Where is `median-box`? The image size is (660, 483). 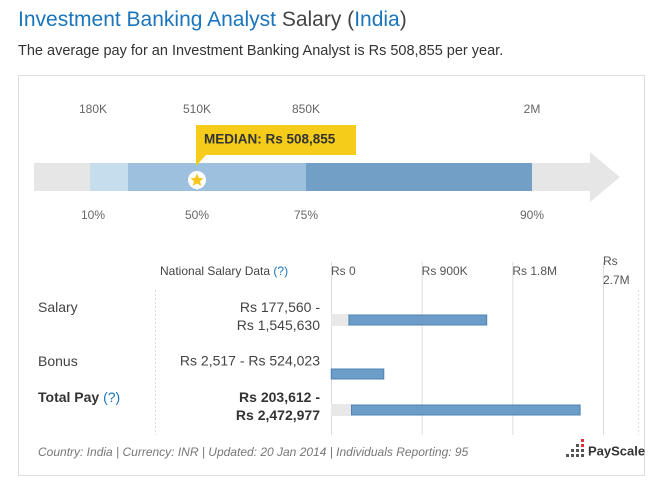
median-box is located at coordinates (276, 140).